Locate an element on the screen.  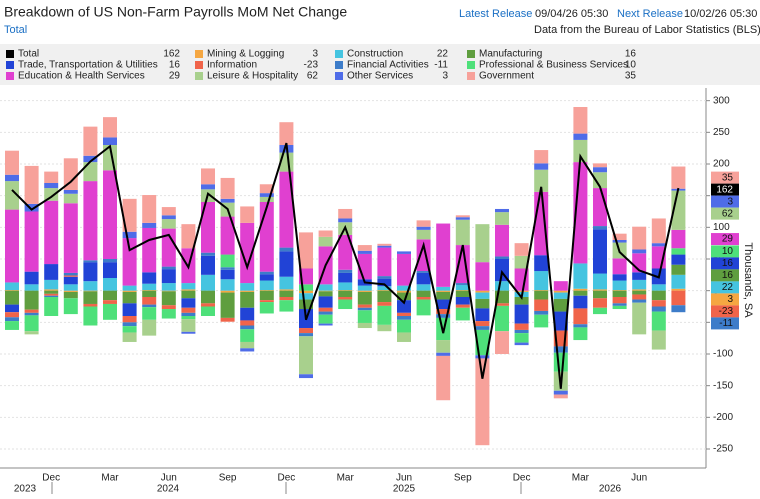
x-tick-label: Jun is located at coordinates (404, 478).